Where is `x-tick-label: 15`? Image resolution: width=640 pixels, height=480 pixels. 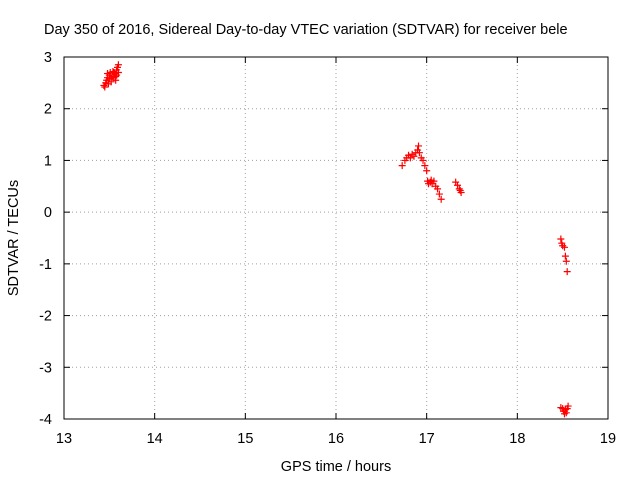
x-tick-label: 15 is located at coordinates (245, 439).